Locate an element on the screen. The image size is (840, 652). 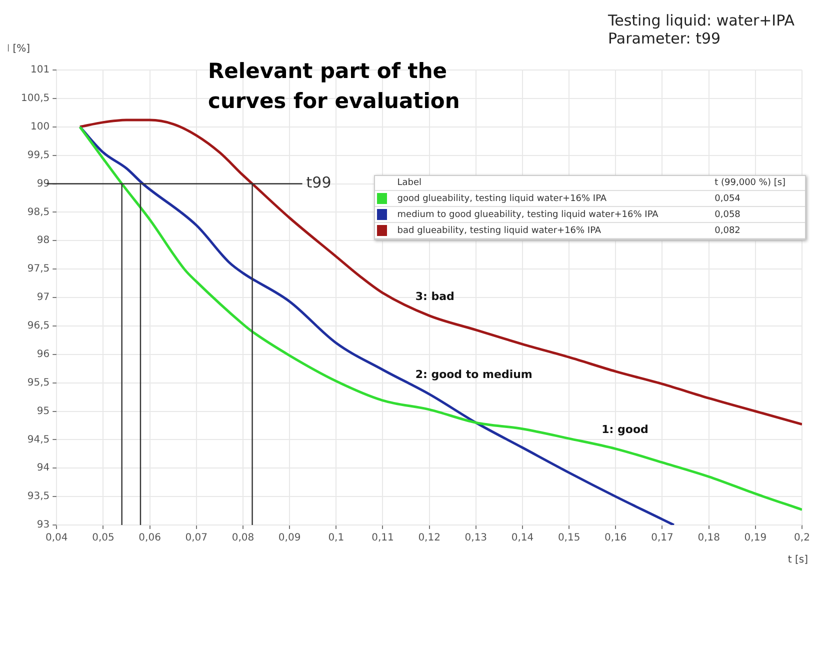
annotation: 2: good to medium is located at coordinates (473, 375).